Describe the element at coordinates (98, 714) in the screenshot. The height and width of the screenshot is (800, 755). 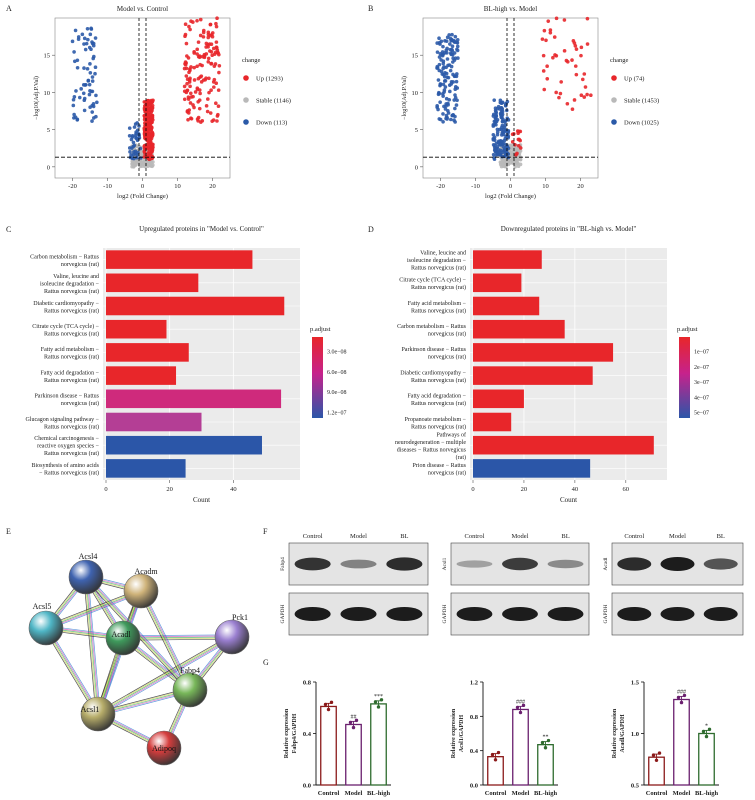
I see `protein-node` at that location.